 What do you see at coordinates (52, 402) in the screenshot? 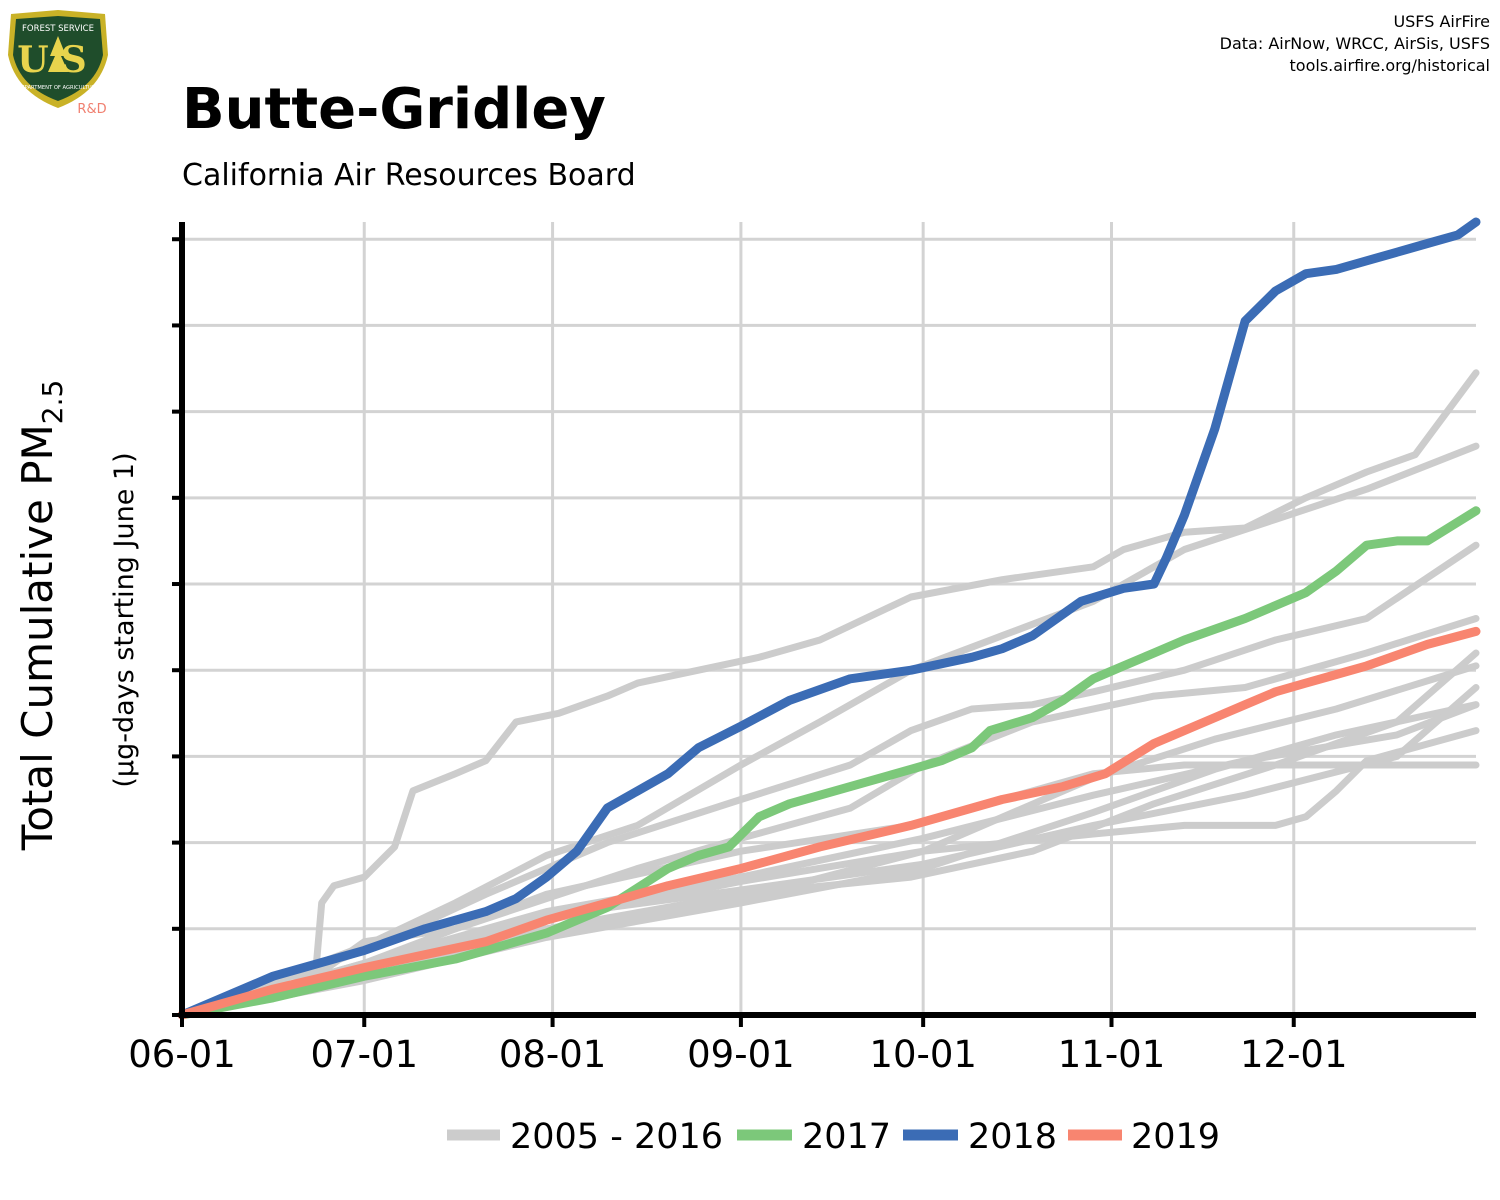
I see `y-axis-label-subscript: 2.5` at bounding box center [52, 402].